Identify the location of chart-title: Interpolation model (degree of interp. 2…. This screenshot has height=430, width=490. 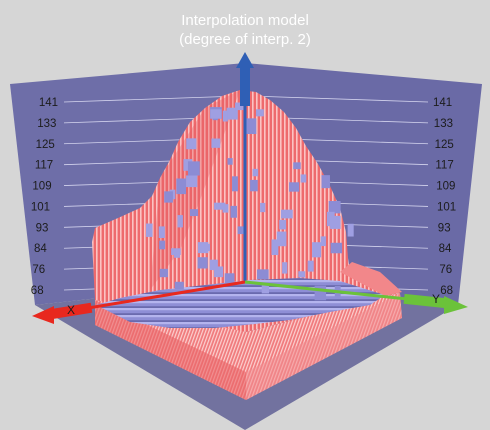
(245, 30).